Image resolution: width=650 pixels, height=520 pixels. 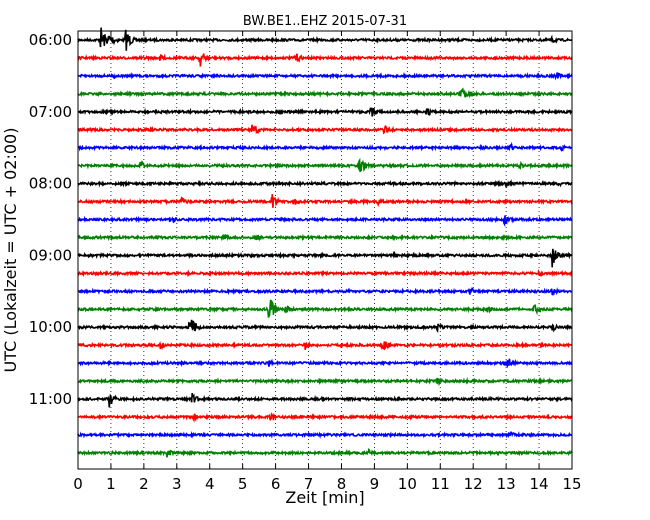 What do you see at coordinates (506, 484) in the screenshot?
I see `x-tick-label: 13` at bounding box center [506, 484].